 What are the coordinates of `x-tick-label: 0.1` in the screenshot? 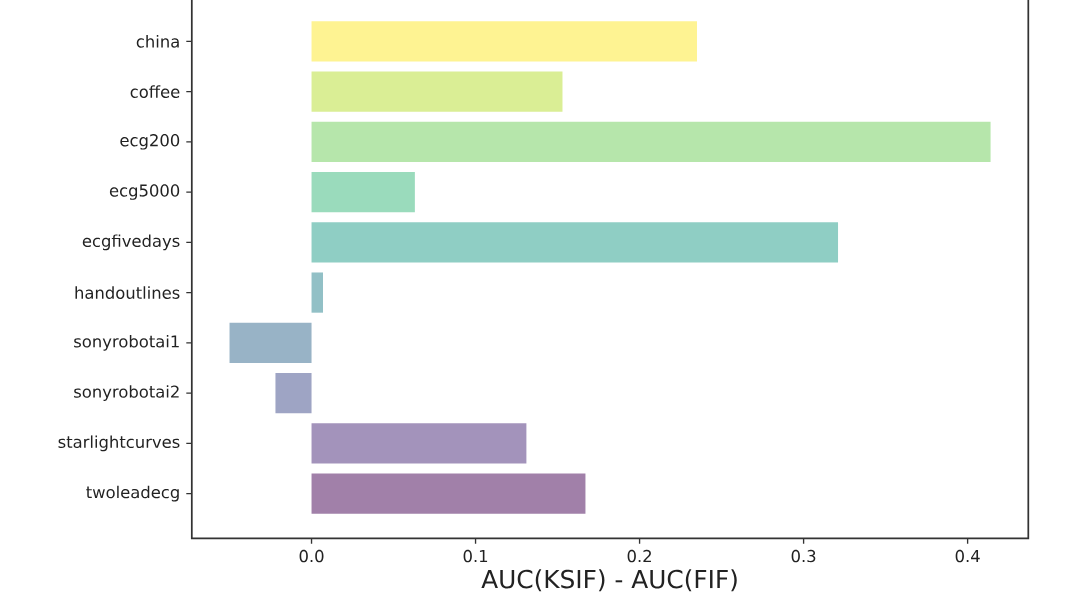 It's located at (475, 556).